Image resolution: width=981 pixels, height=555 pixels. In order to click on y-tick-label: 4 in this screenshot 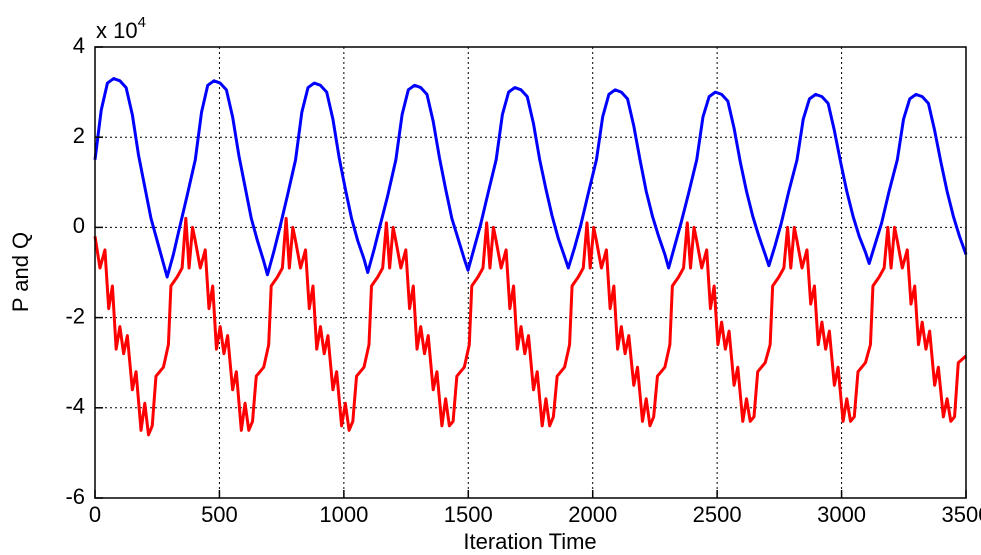, I will do `click(79, 45)`.